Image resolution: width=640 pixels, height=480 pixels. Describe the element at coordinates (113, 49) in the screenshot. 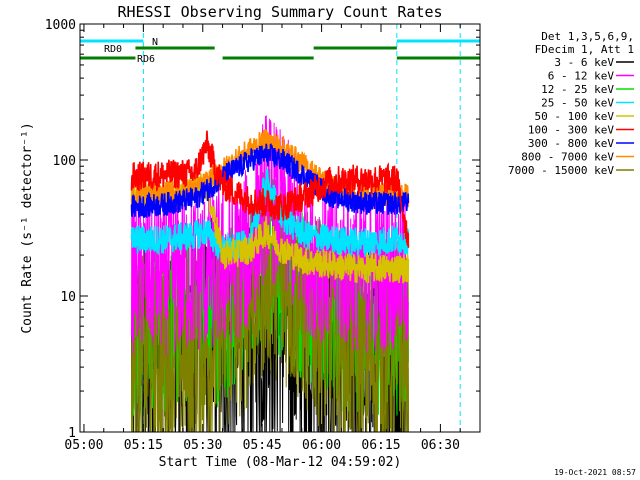

I see `flag-label-rd0: RD0` at that location.